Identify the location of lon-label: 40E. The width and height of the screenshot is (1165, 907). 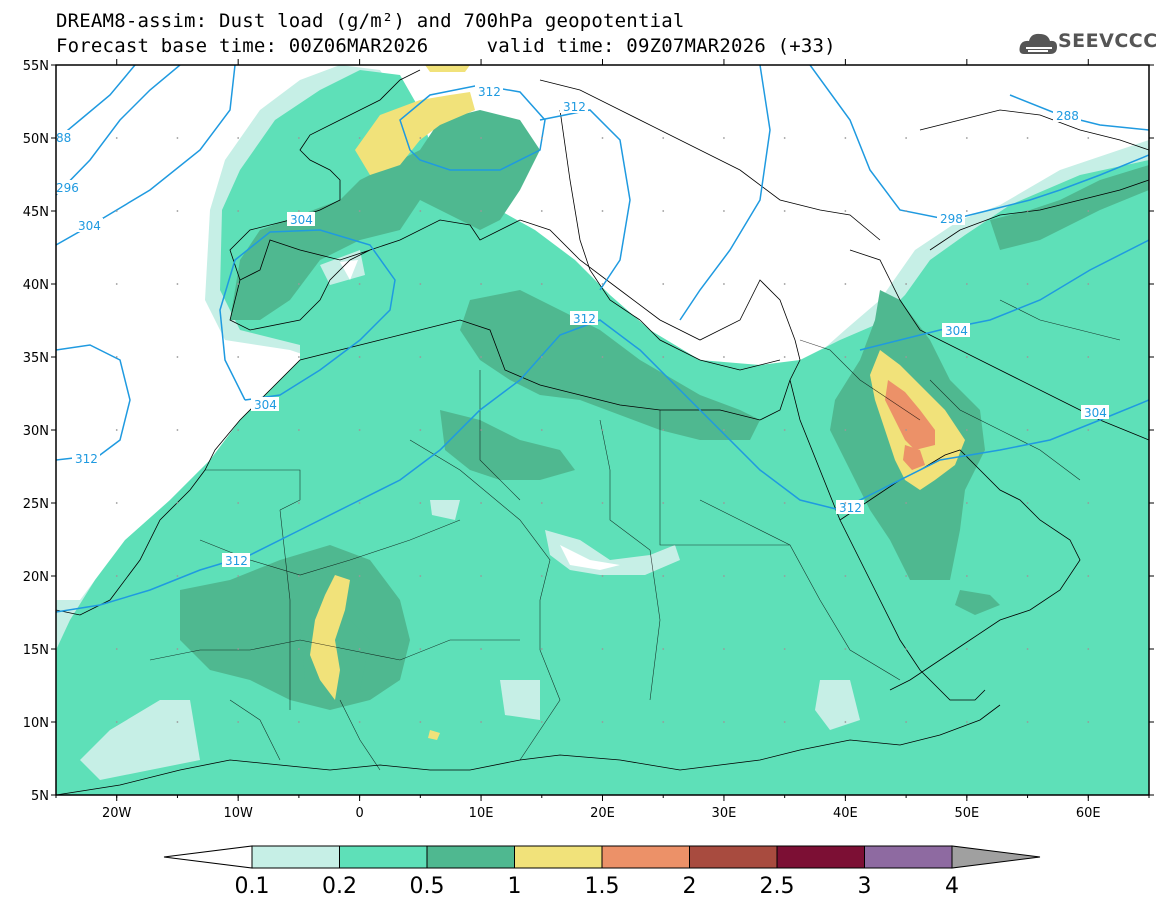
(845, 813).